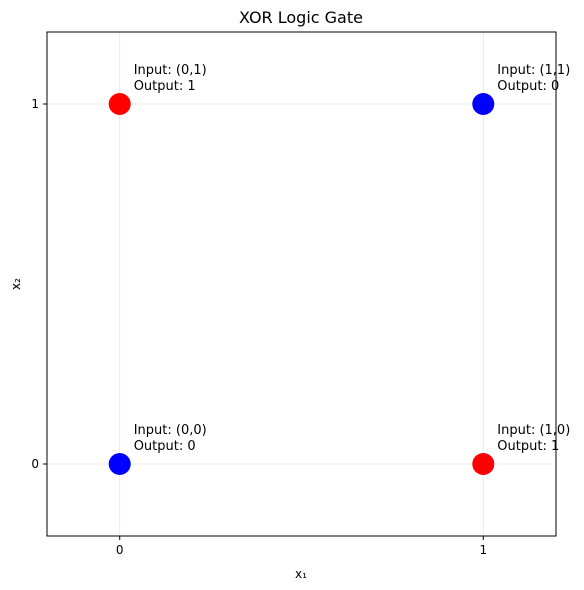 This screenshot has width=584, height=590. What do you see at coordinates (533, 430) in the screenshot?
I see `annotation-input-line: Input: (1,0)` at bounding box center [533, 430].